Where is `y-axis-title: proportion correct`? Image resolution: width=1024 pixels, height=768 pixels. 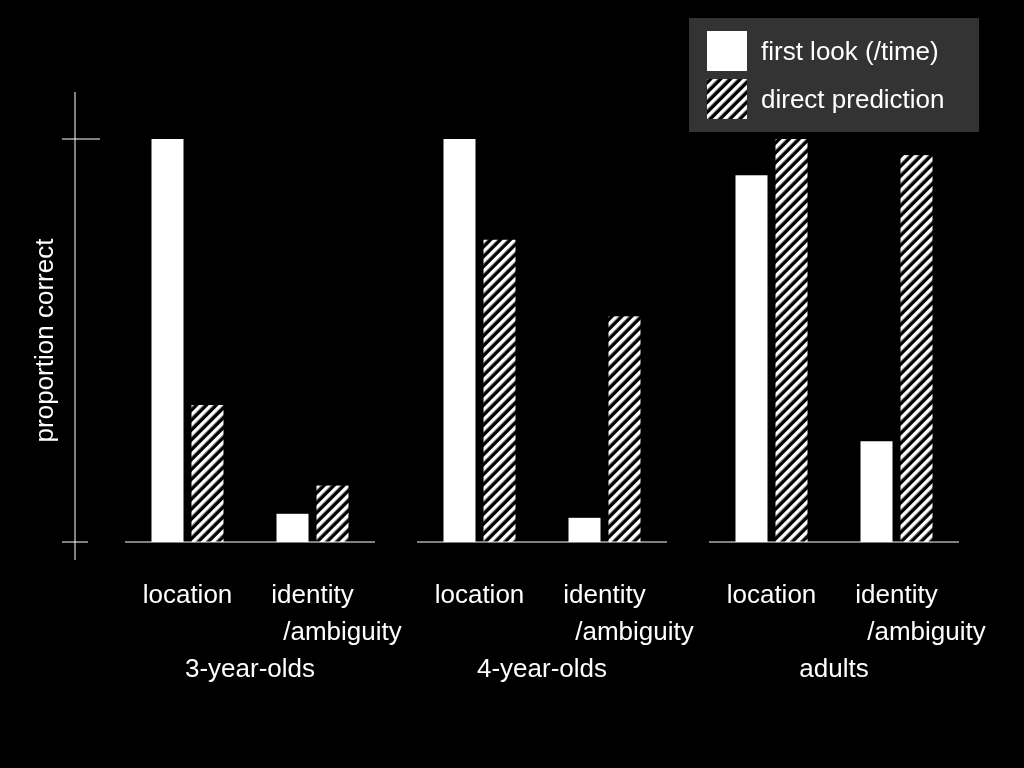
y-axis-title: proportion correct is located at coordinates (44, 340).